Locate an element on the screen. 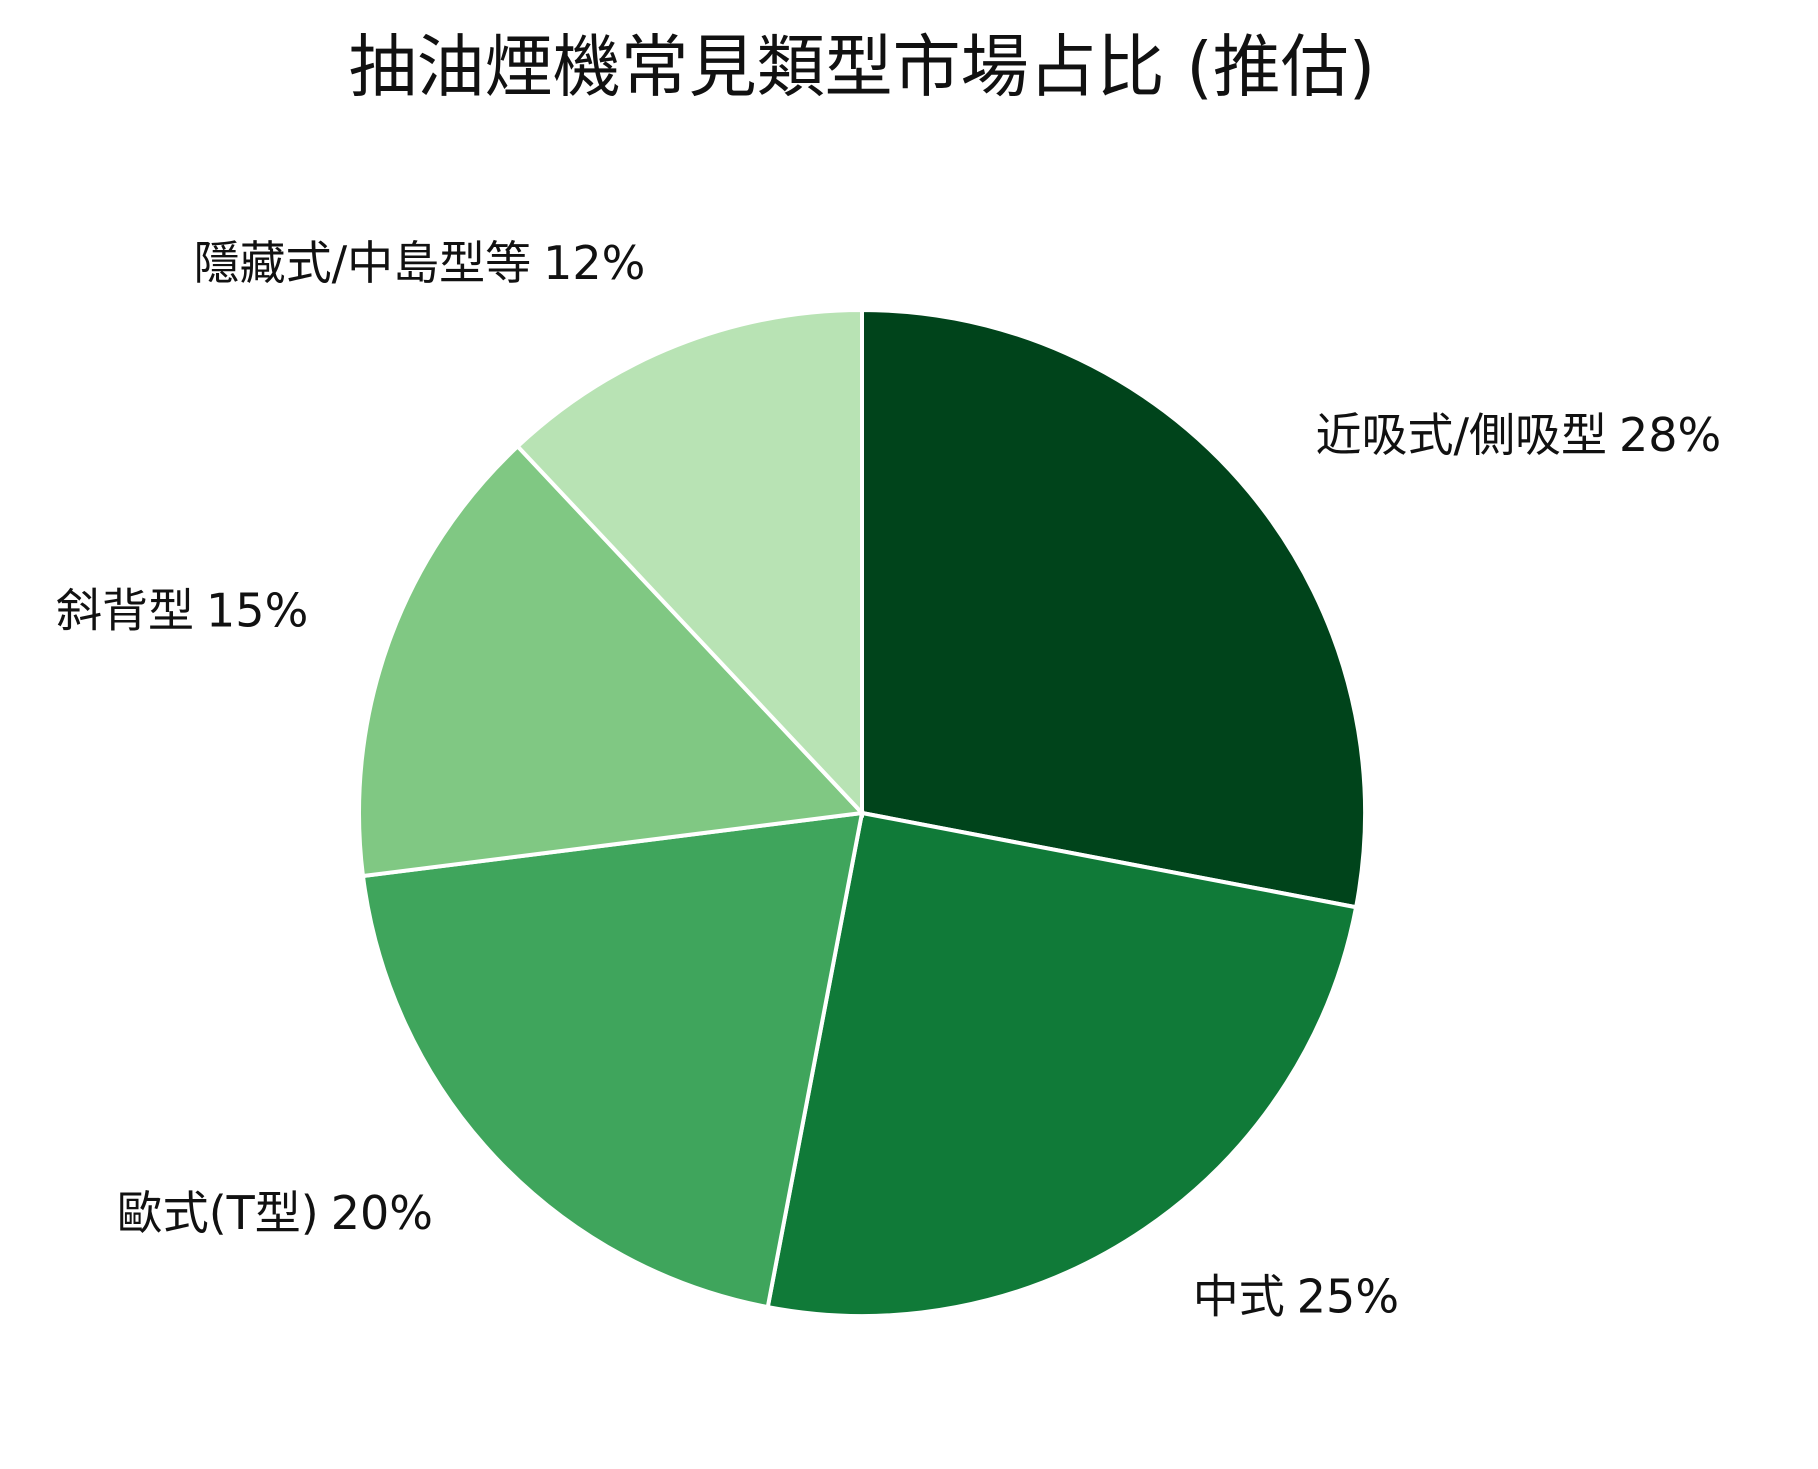 The width and height of the screenshot is (1818, 1469). slice-label: 隱藏式/中島型等 12% is located at coordinates (420, 262).